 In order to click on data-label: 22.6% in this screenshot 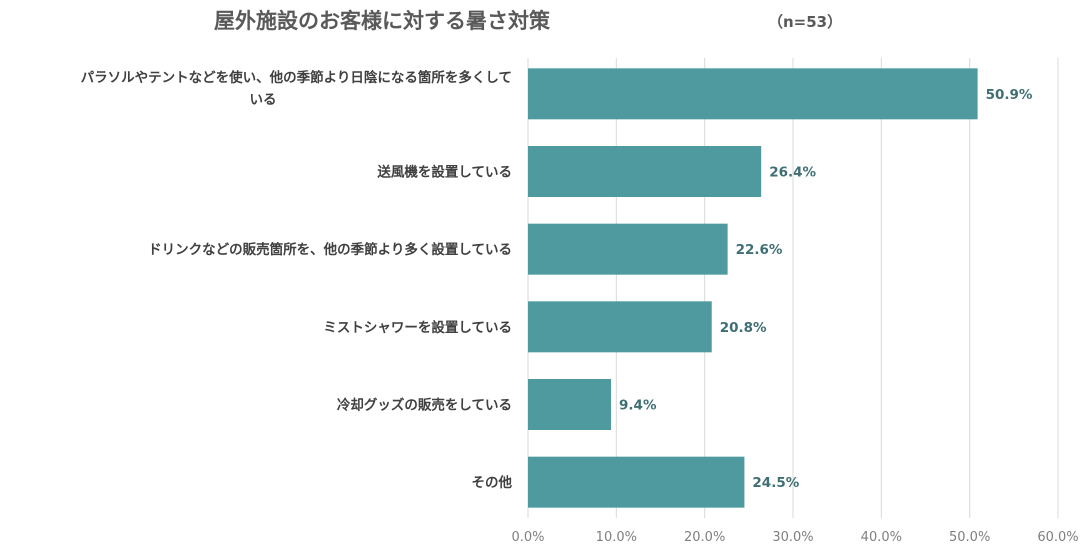, I will do `click(759, 250)`.